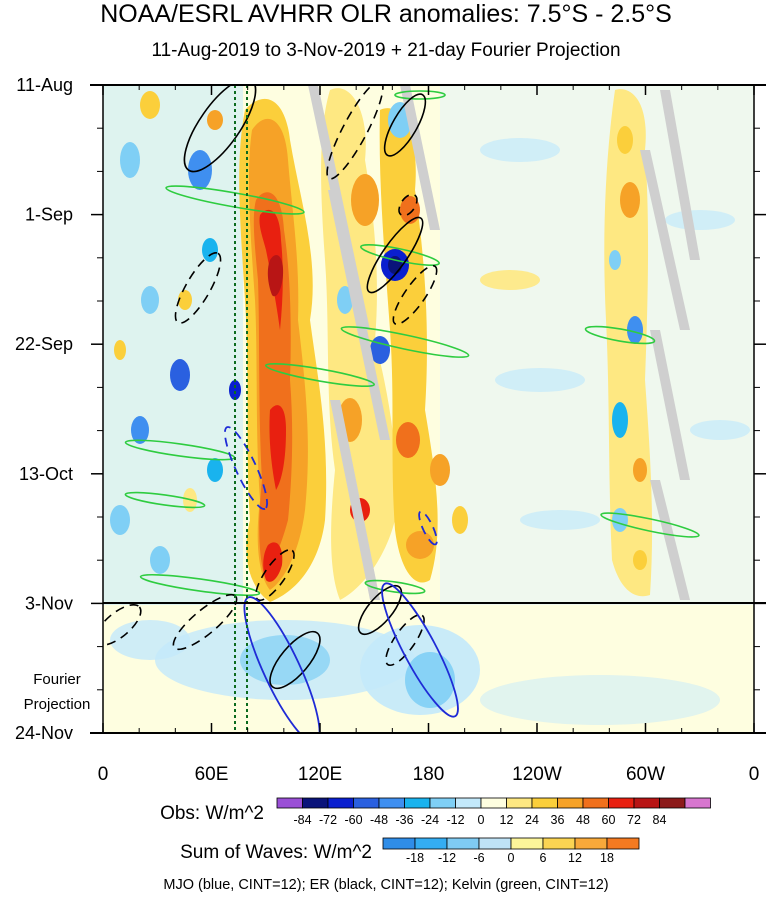 The width and height of the screenshot is (772, 899). I want to click on colorbar-tick-label: -36, so click(404, 820).